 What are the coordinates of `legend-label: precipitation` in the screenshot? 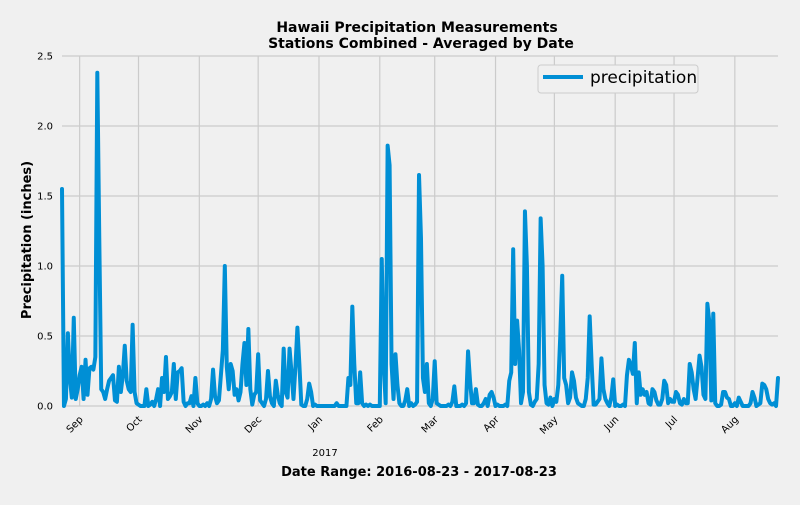 It's located at (643, 78).